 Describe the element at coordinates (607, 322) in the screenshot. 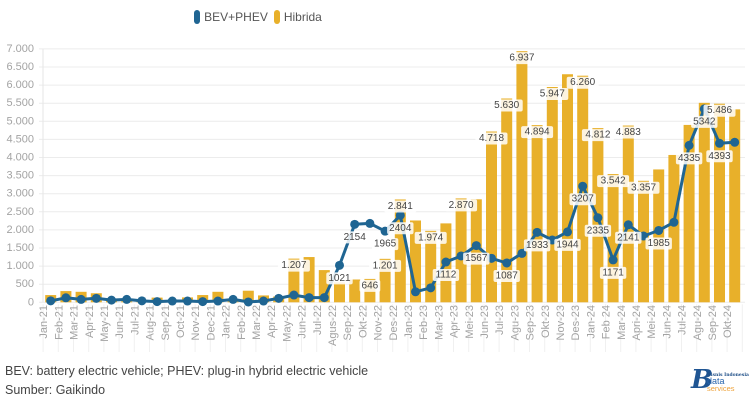

I see `x-tick-label: Feb 24` at that location.